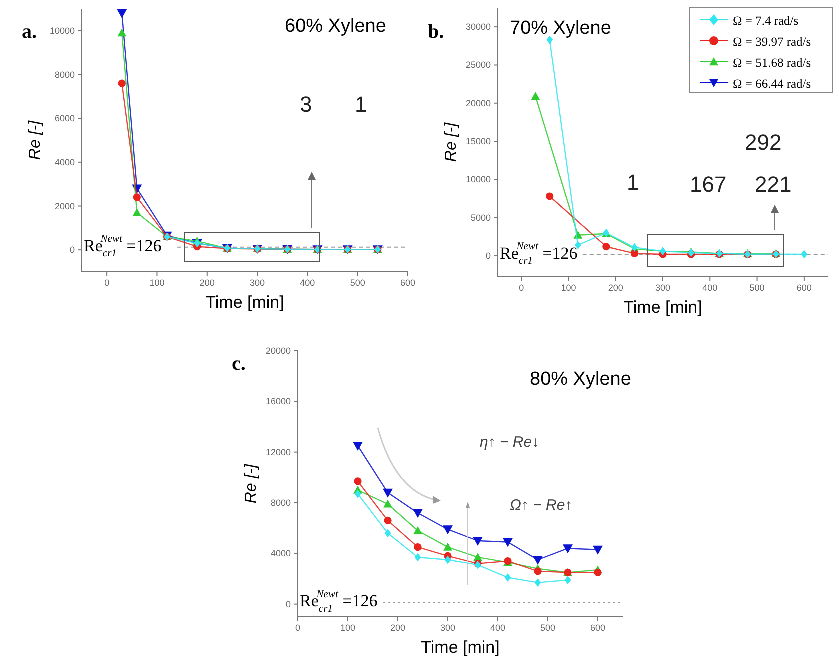 The width and height of the screenshot is (833, 667). What do you see at coordinates (561, 28) in the screenshot?
I see `text: 70% Xylene` at bounding box center [561, 28].